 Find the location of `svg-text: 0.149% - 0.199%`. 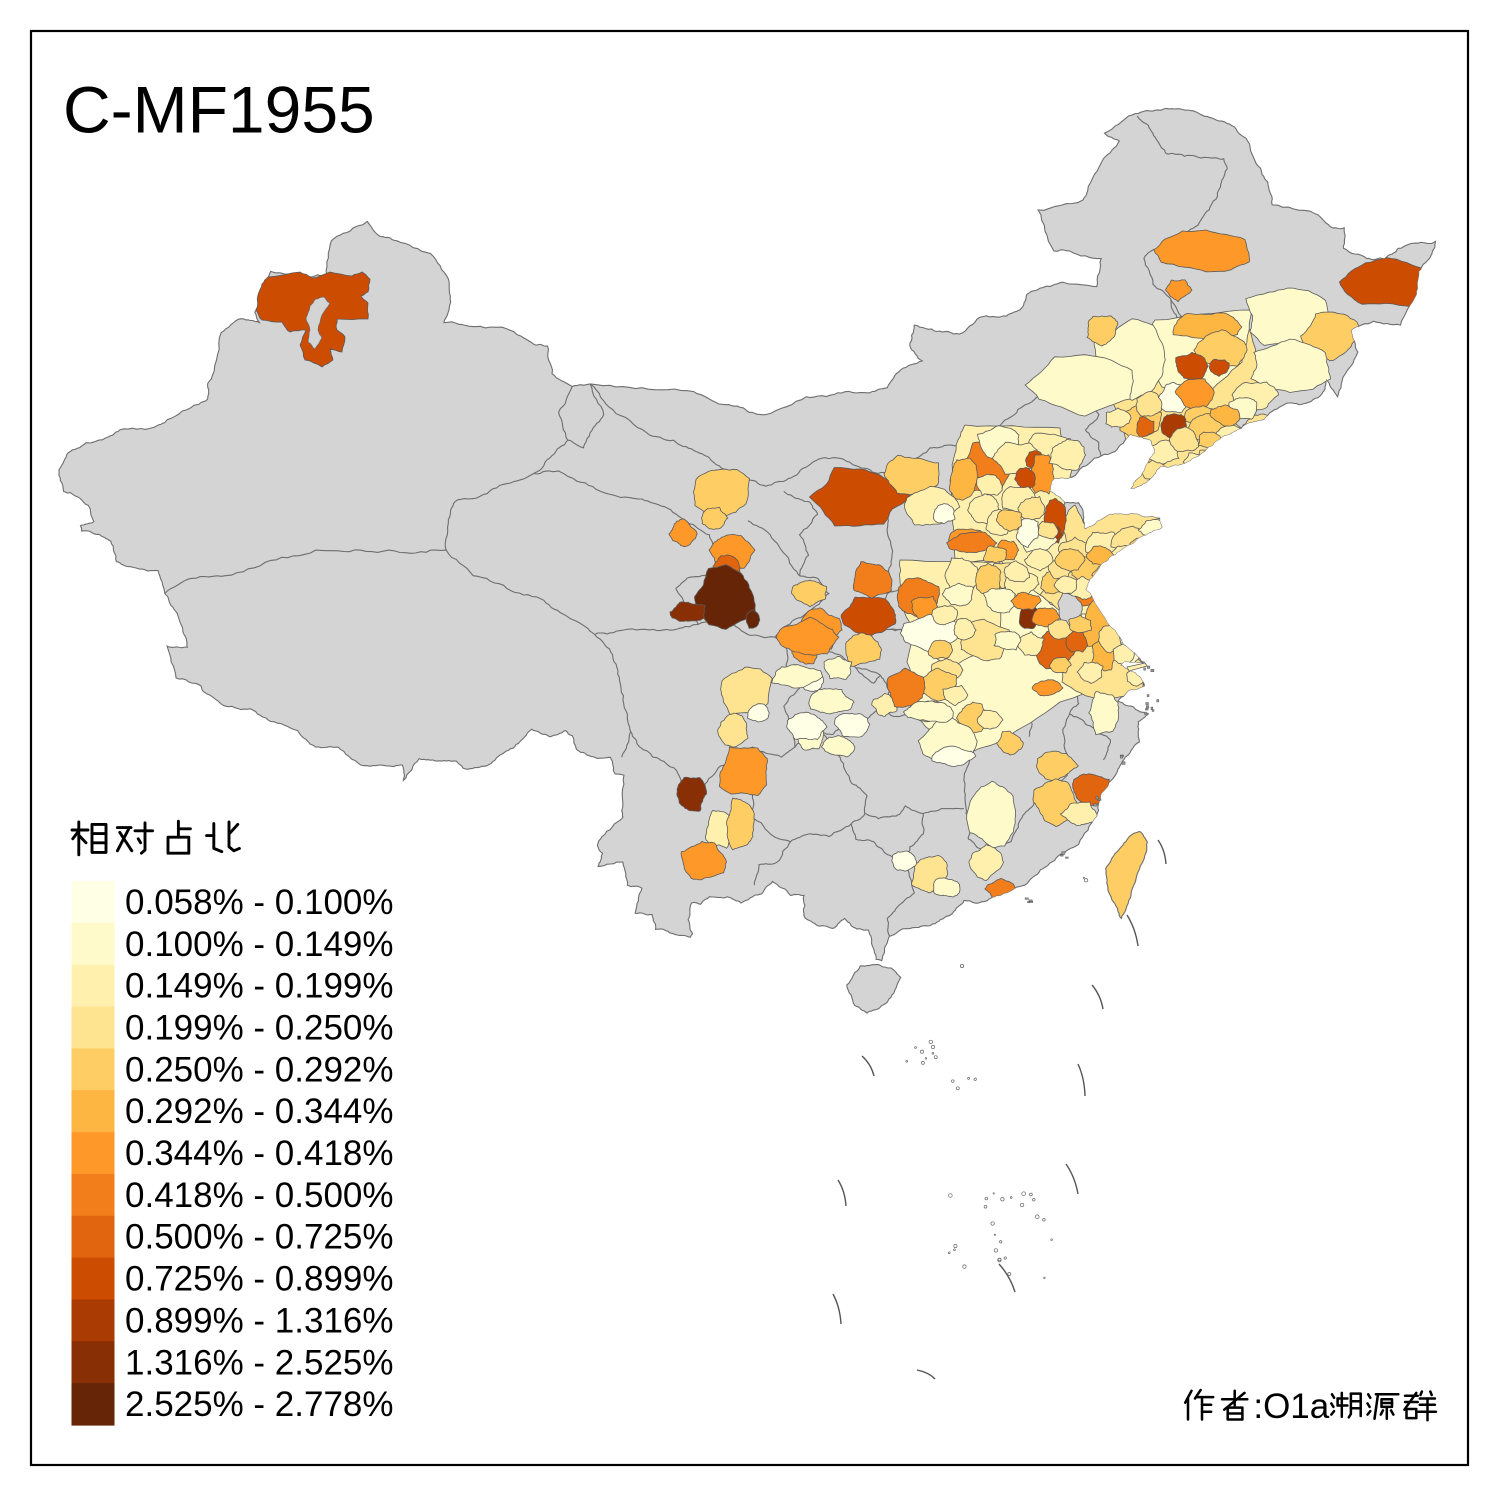

svg-text: 0.149% - 0.199% is located at coordinates (259, 986).